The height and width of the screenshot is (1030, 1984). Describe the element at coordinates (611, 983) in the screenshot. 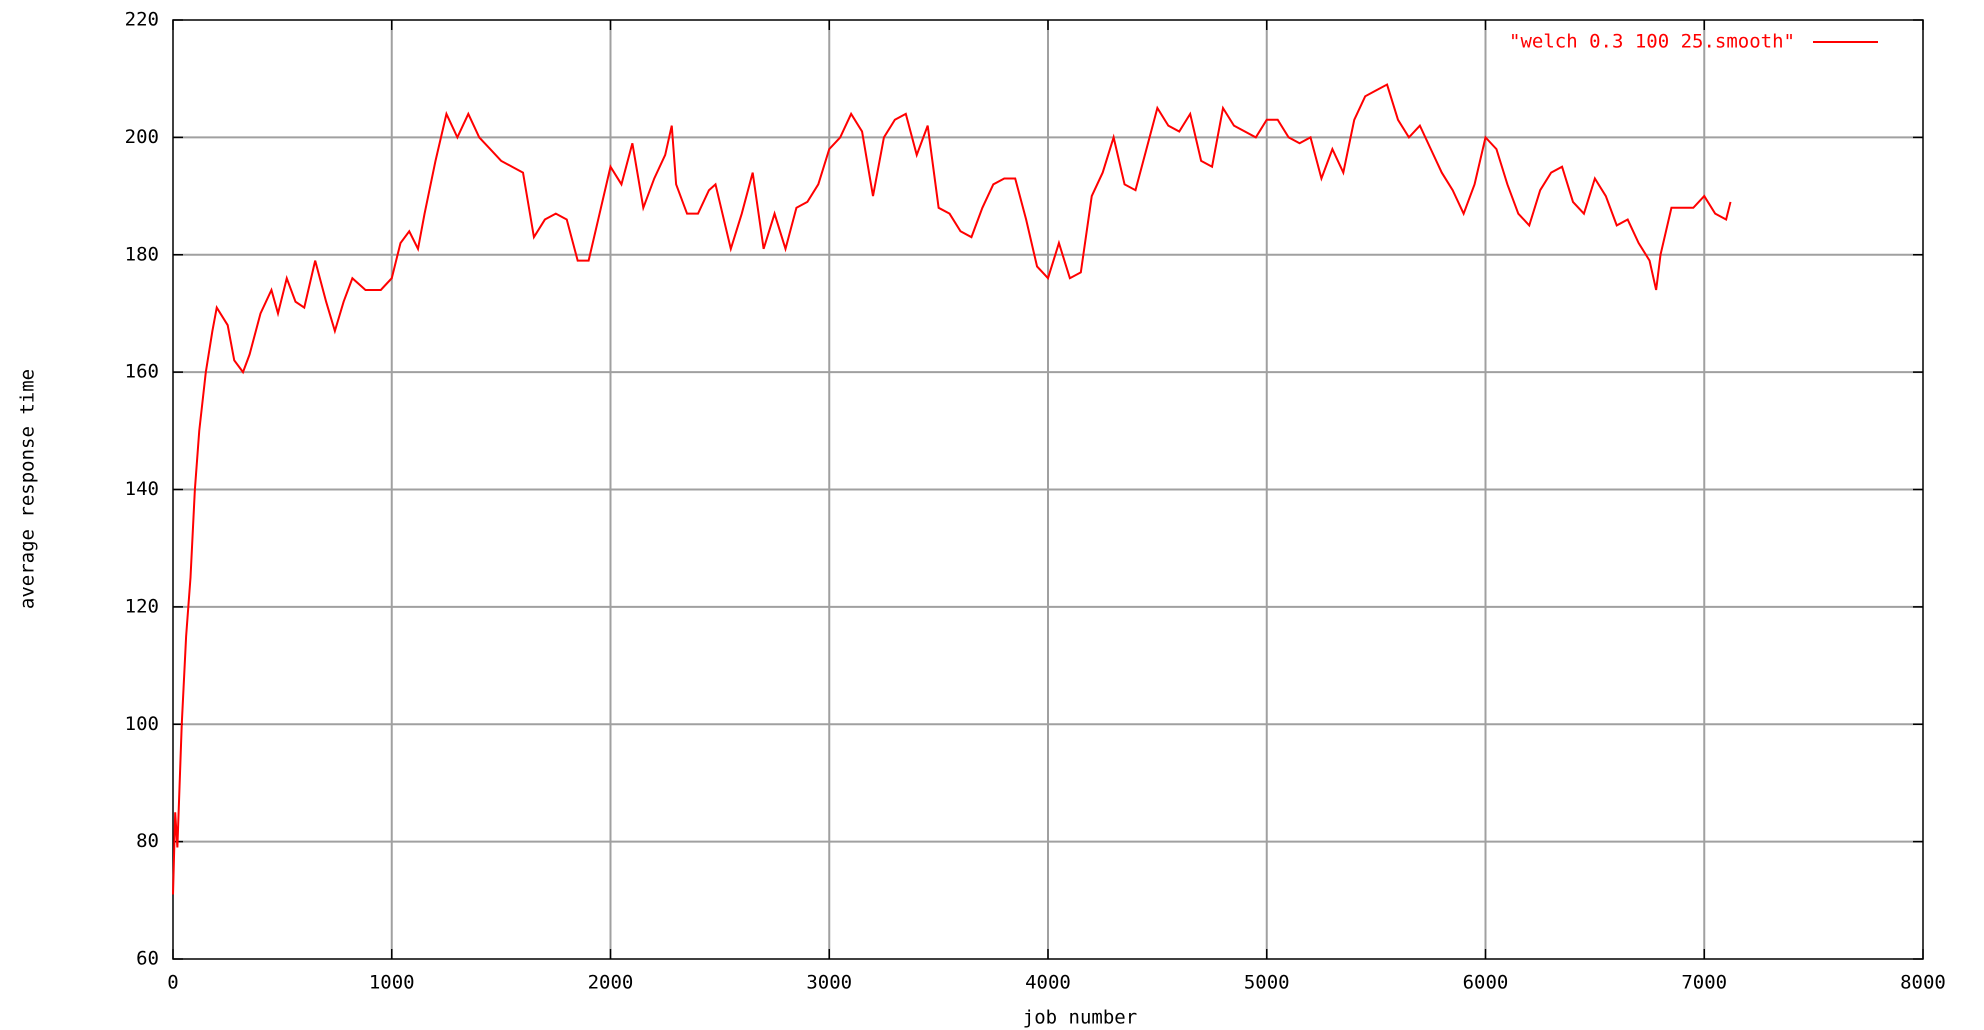

I see `x-tick-label: 2000` at that location.